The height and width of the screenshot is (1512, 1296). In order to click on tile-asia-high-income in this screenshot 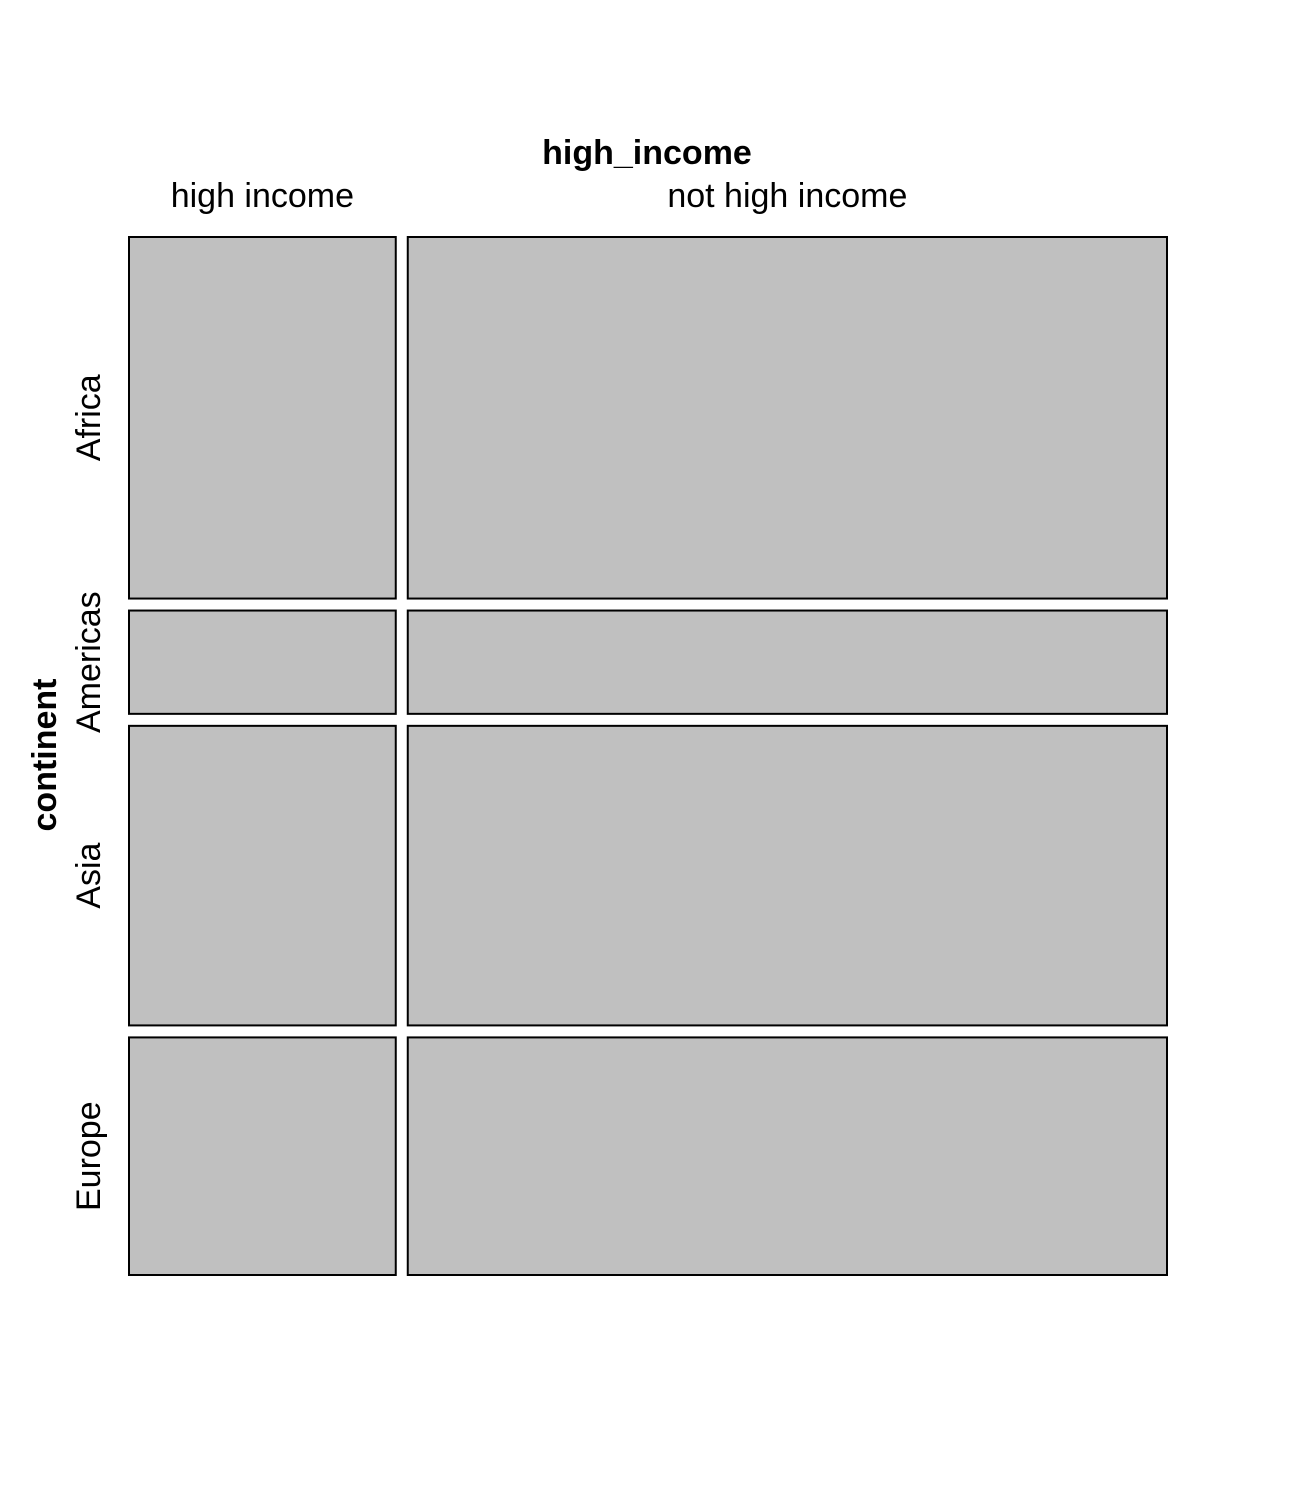, I will do `click(262, 875)`.